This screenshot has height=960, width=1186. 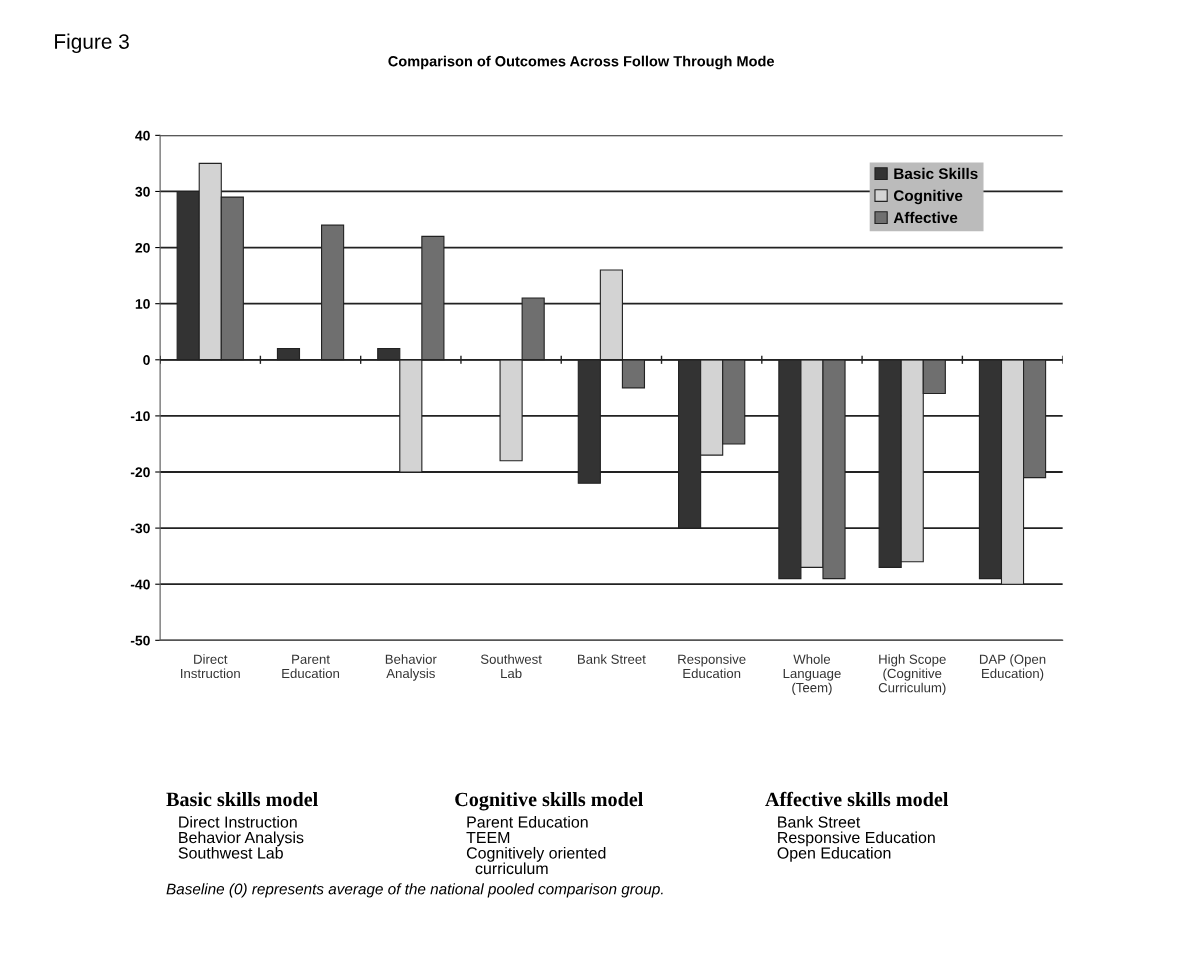 What do you see at coordinates (511, 666) in the screenshot?
I see `x-tick-label: Southwest Lab` at bounding box center [511, 666].